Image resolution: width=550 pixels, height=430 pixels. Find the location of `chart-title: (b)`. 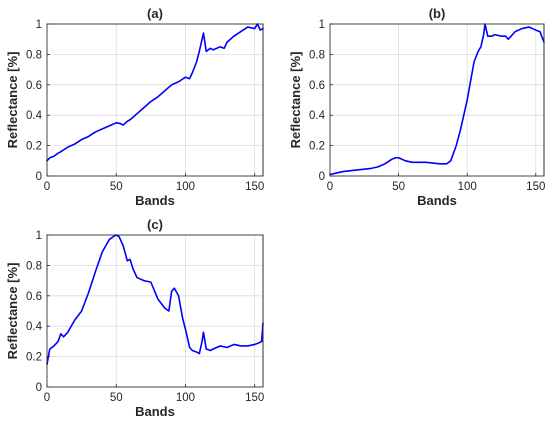

chart-title: (b) is located at coordinates (437, 13).